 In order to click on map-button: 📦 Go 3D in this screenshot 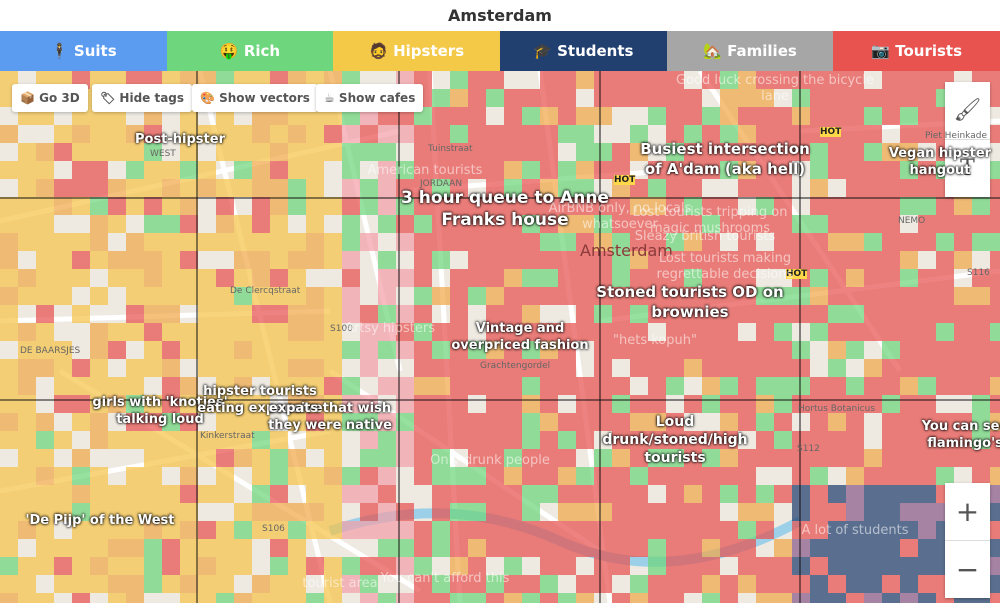, I will do `click(50, 98)`.